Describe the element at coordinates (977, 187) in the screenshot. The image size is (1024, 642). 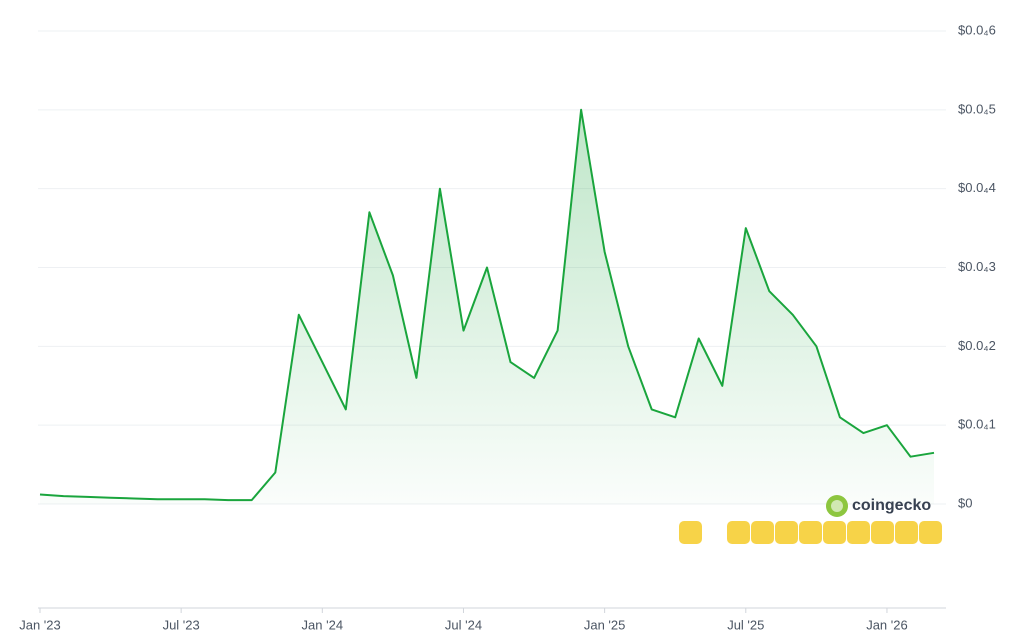
I see `y-tick-label: $0.0₄4` at that location.